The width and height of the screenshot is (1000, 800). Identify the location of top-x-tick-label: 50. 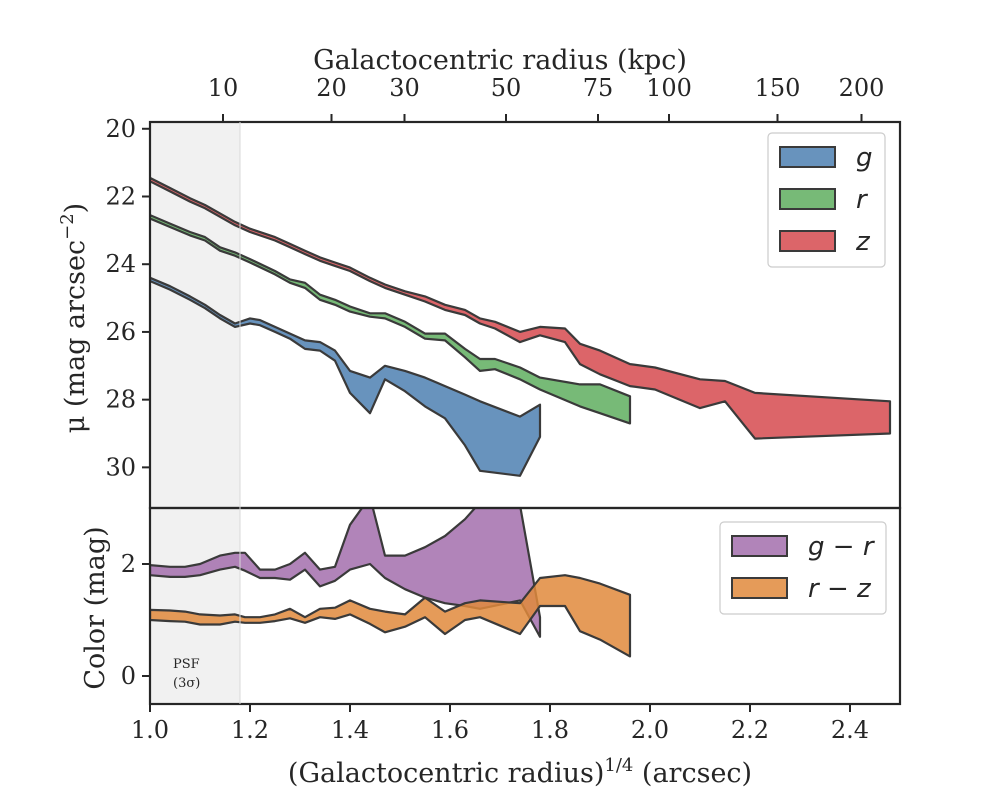
(506, 88).